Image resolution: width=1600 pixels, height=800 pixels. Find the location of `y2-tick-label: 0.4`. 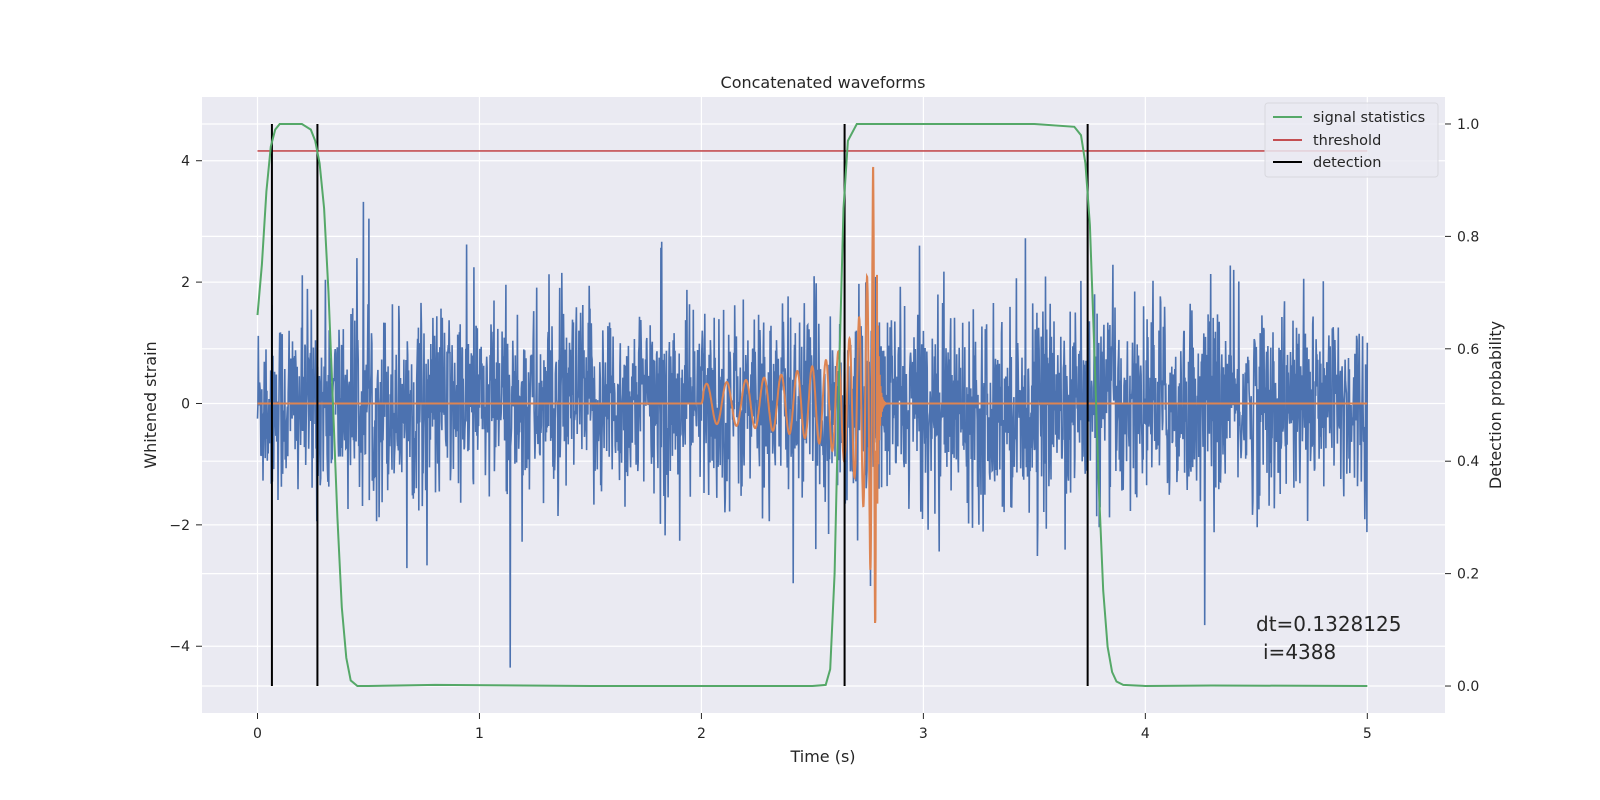

y2-tick-label: 0.4 is located at coordinates (1468, 462).